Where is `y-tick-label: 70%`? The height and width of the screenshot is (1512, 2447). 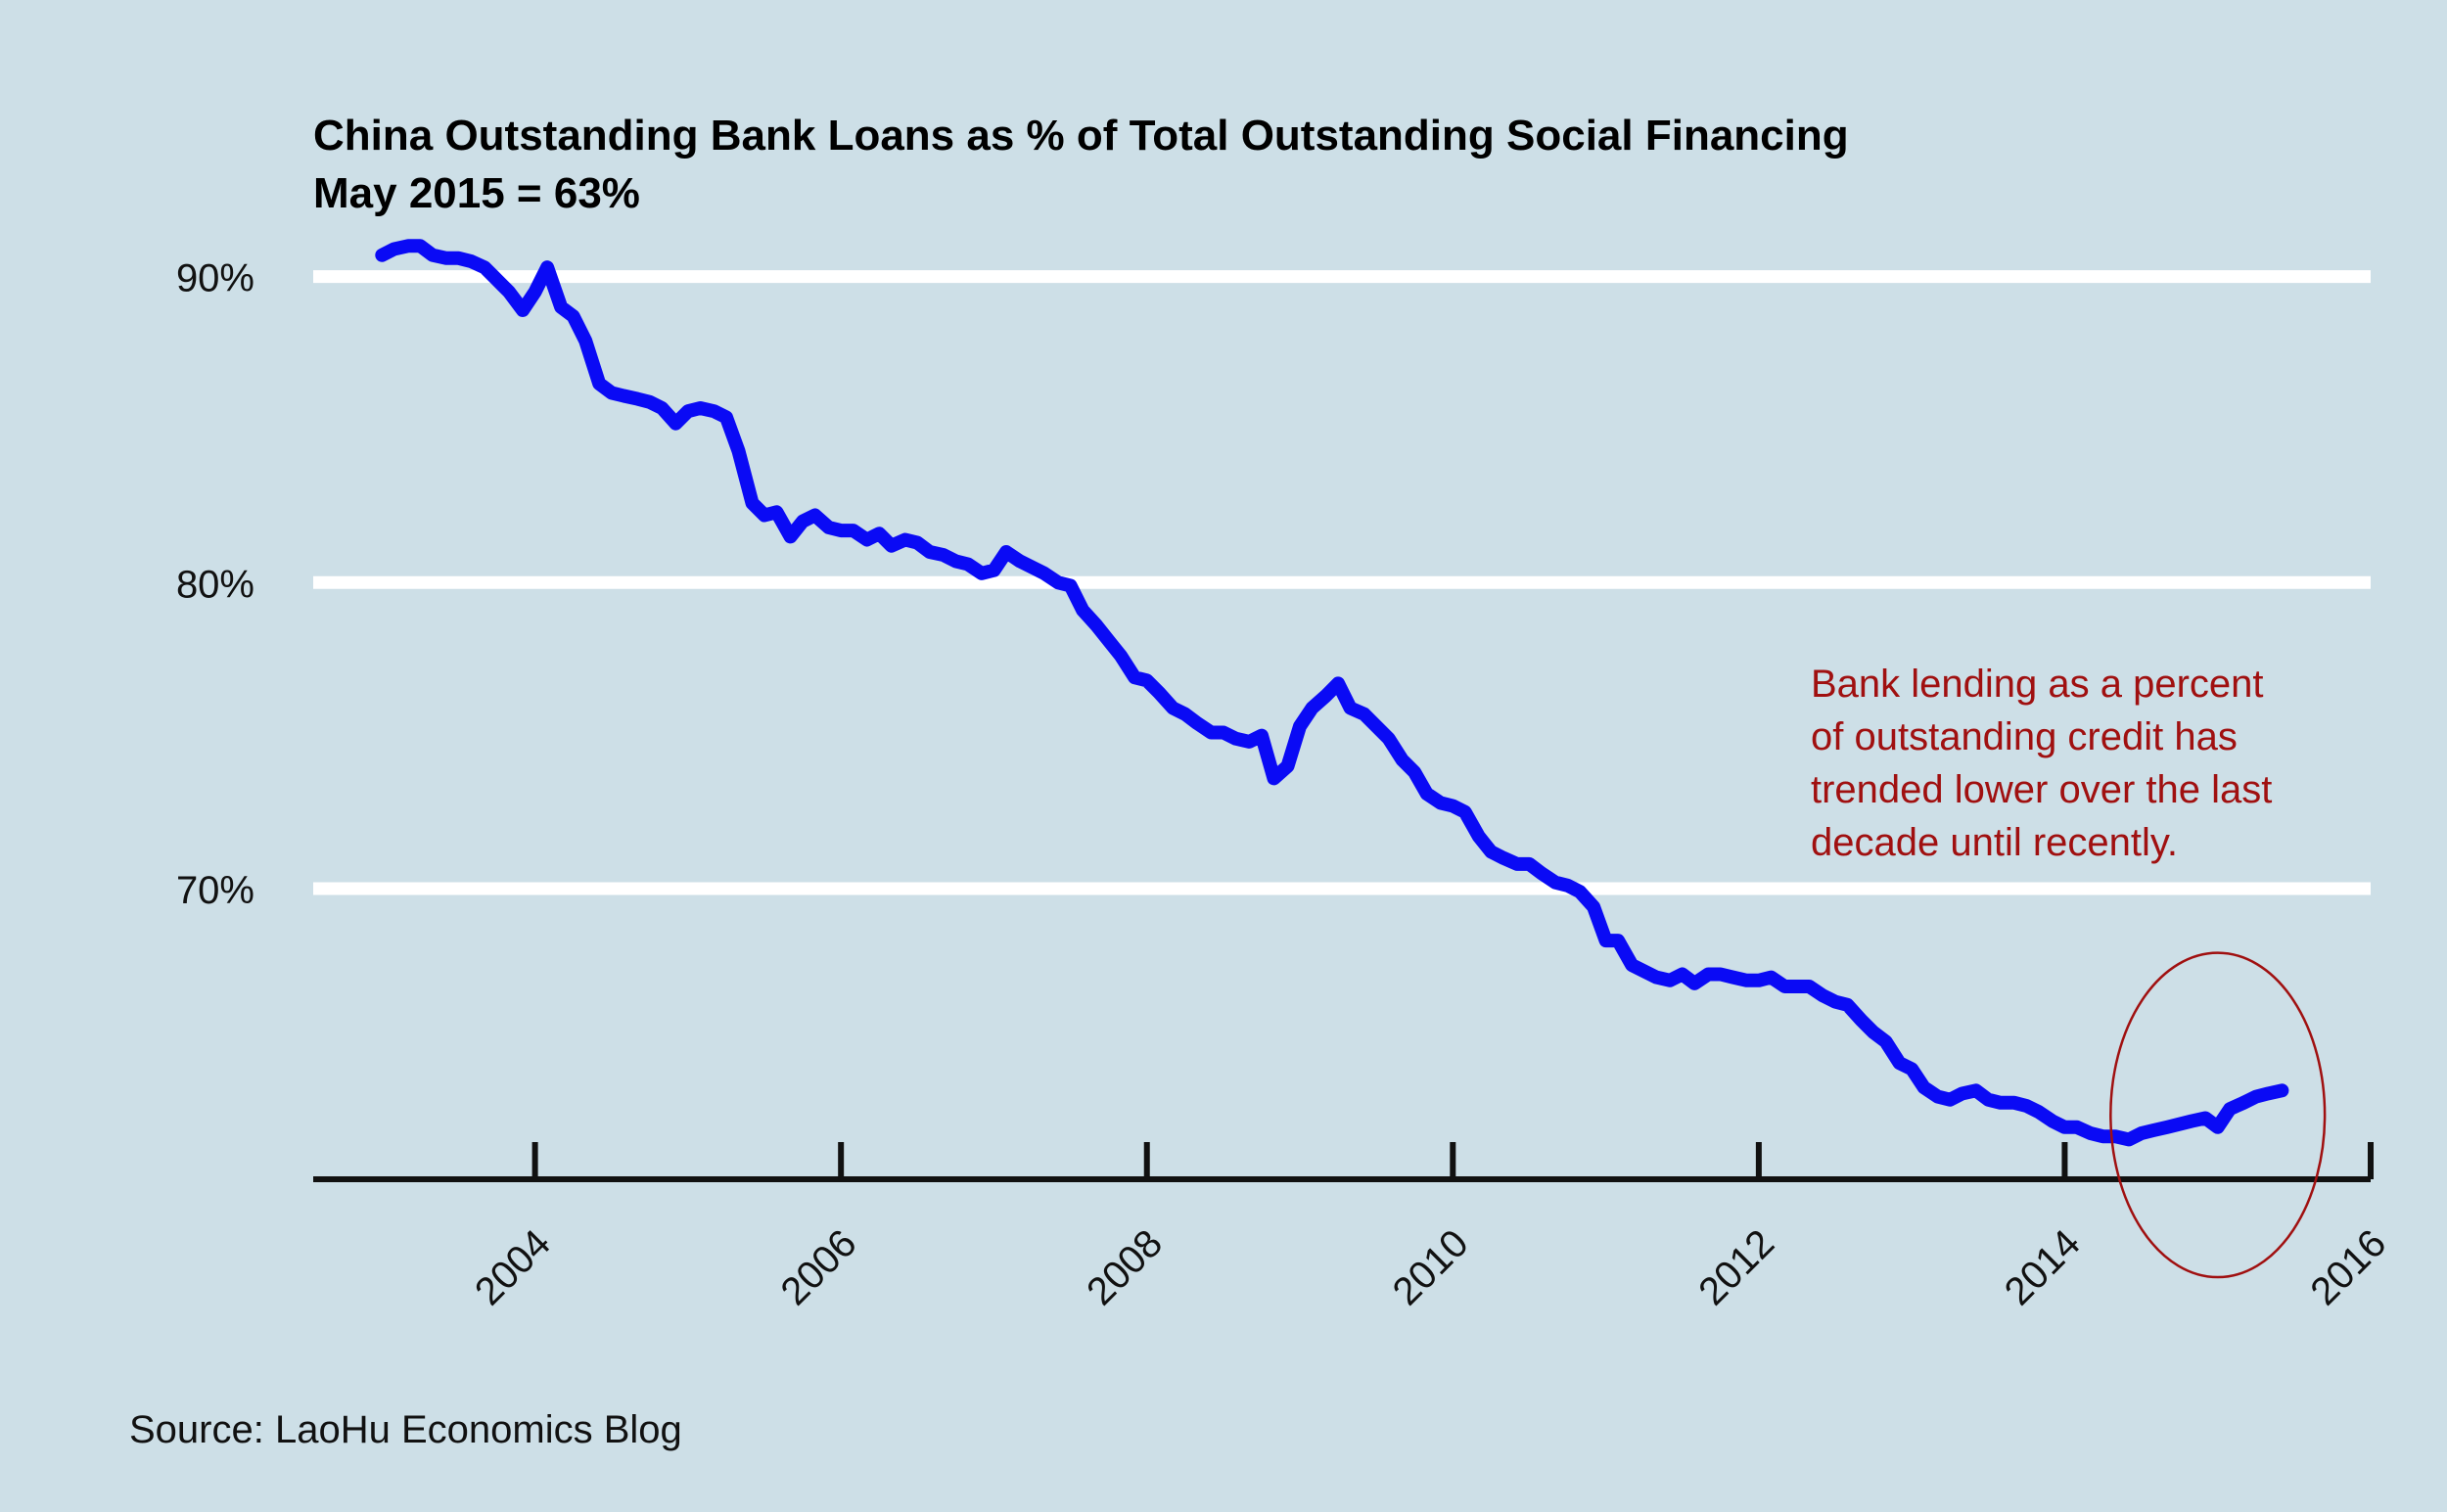 y-tick-label: 70% is located at coordinates (215, 890).